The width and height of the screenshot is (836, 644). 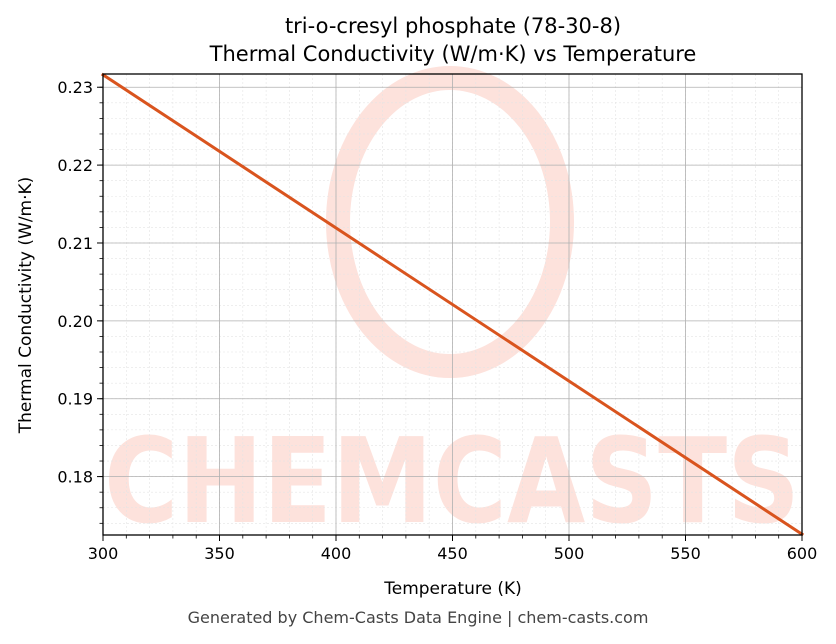 What do you see at coordinates (75, 477) in the screenshot?
I see `y-tick-label: 0.18` at bounding box center [75, 477].